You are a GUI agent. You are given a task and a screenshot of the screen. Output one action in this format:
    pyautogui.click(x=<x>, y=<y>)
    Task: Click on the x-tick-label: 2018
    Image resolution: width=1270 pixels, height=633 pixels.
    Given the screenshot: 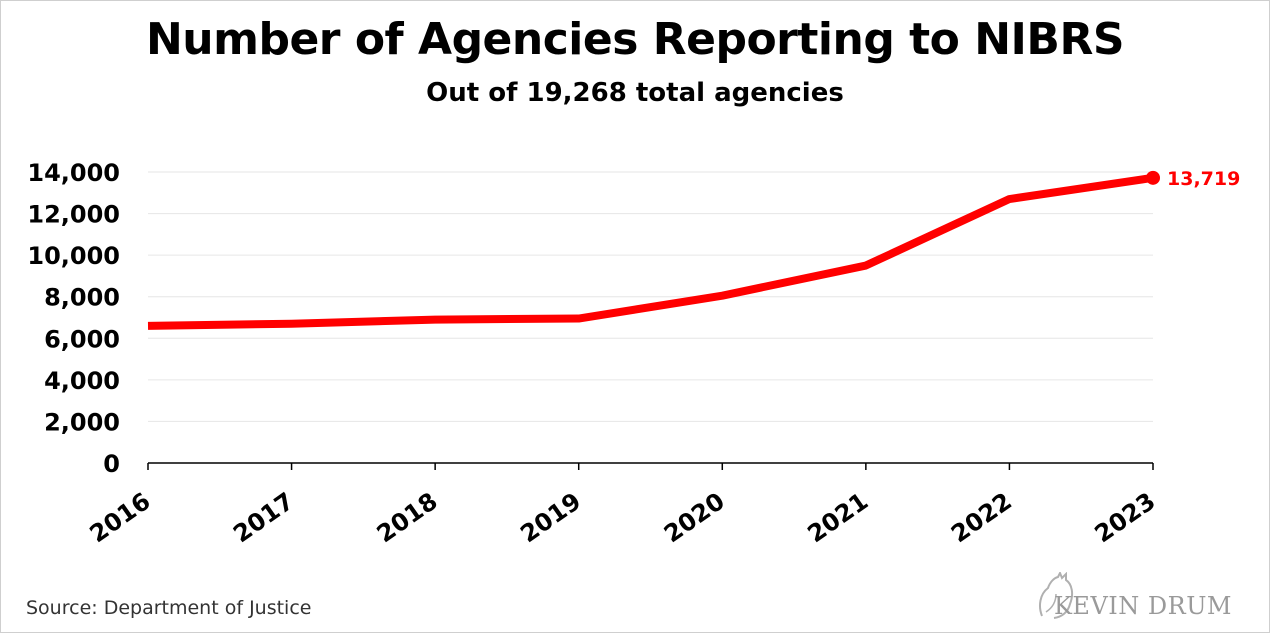 What is the action you would take?
    pyautogui.click(x=407, y=517)
    